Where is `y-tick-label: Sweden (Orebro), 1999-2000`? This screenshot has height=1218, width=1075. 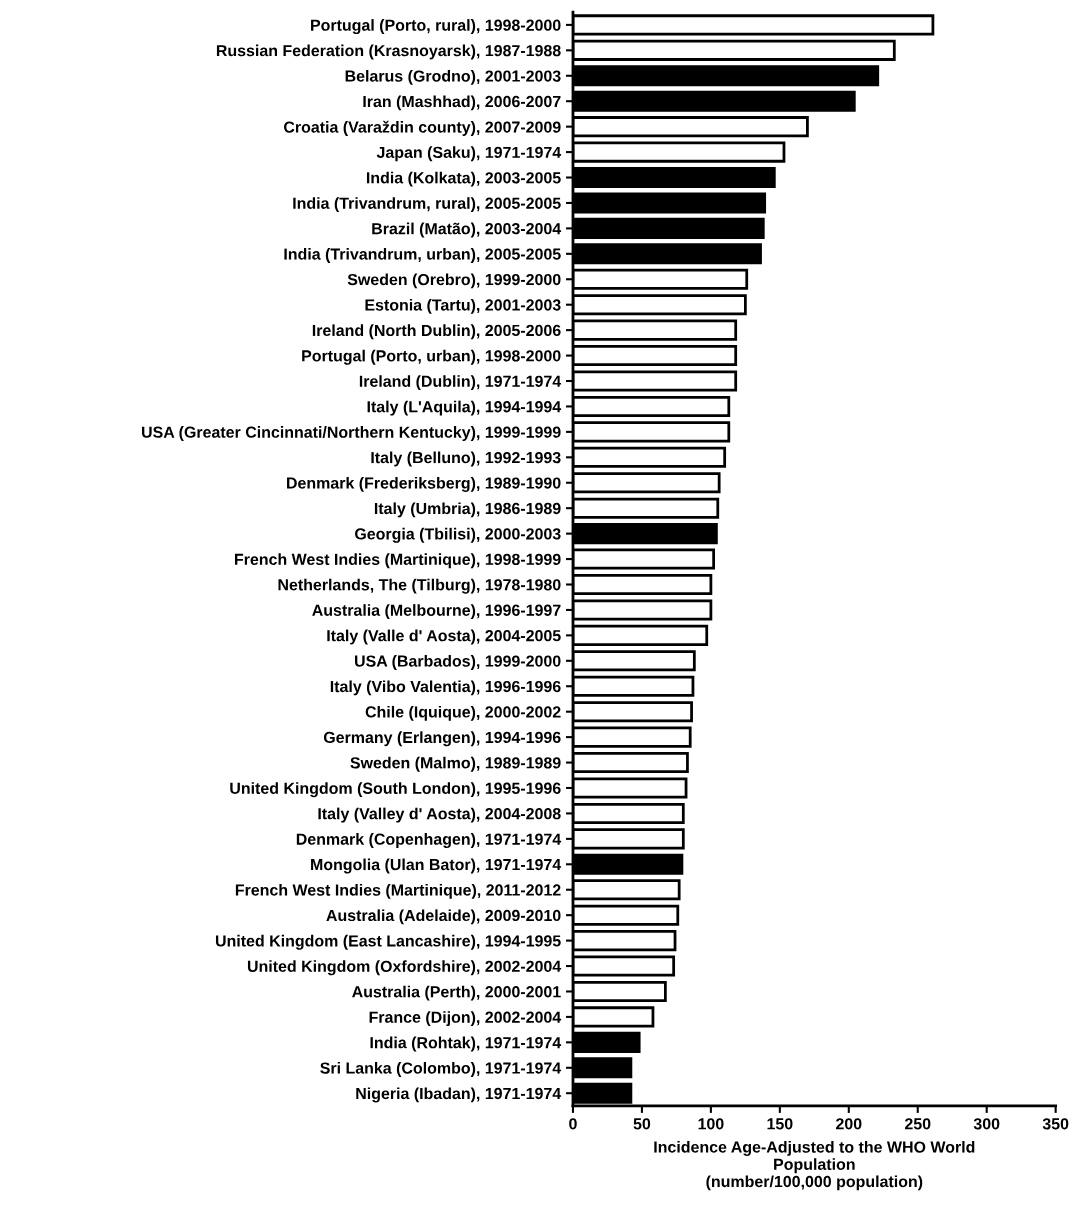 y-tick-label: Sweden (Orebro), 1999-2000 is located at coordinates (454, 281).